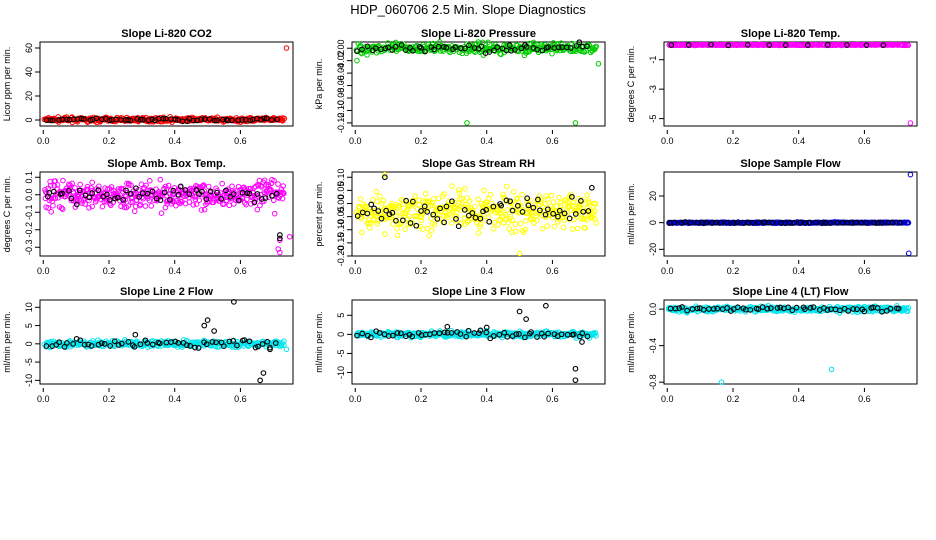 This screenshot has height=540, width=936. I want to click on y-tick-label: 10, so click(29, 307).